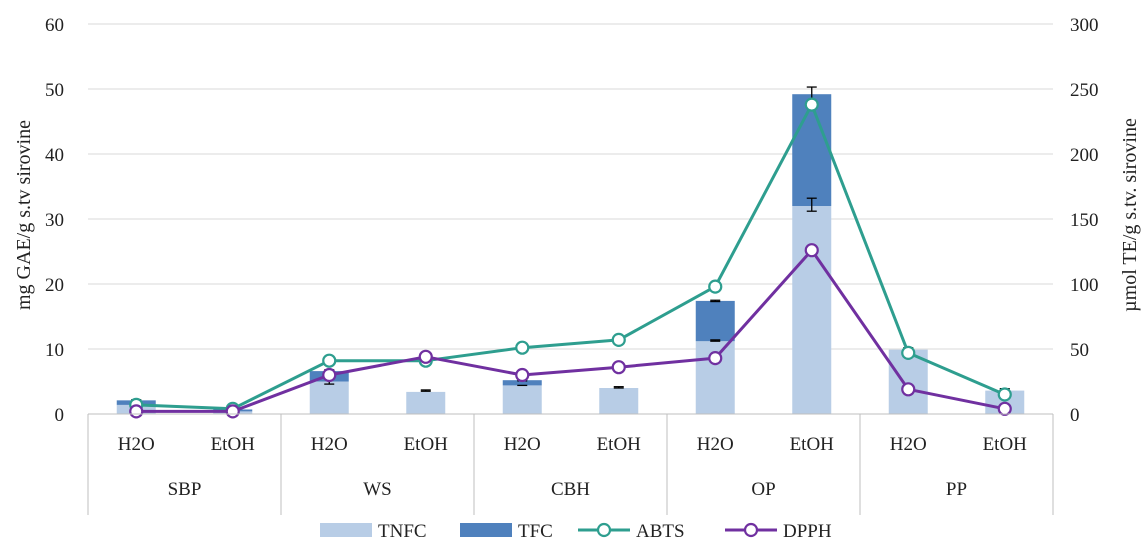 The width and height of the screenshot is (1147, 545). What do you see at coordinates (778, 531) in the screenshot?
I see `legend-item-dpph: DPPH` at bounding box center [778, 531].